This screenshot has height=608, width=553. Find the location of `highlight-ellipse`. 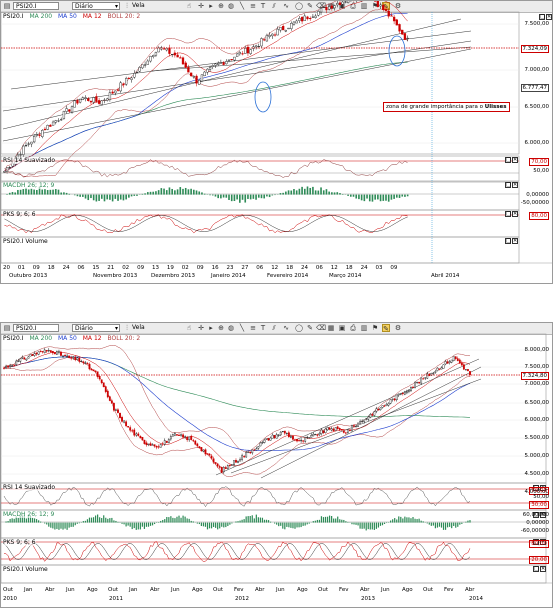

highlight-ellipse is located at coordinates (397, 51).